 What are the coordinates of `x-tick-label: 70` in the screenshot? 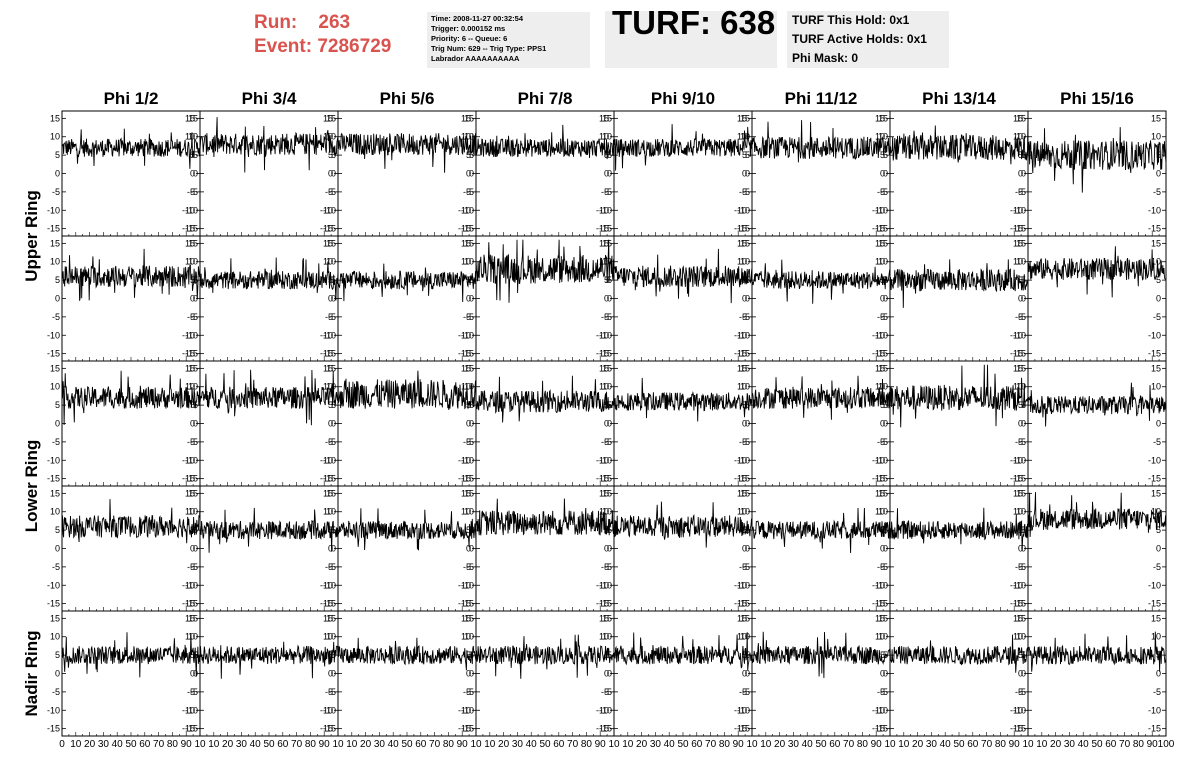 It's located at (435, 744).